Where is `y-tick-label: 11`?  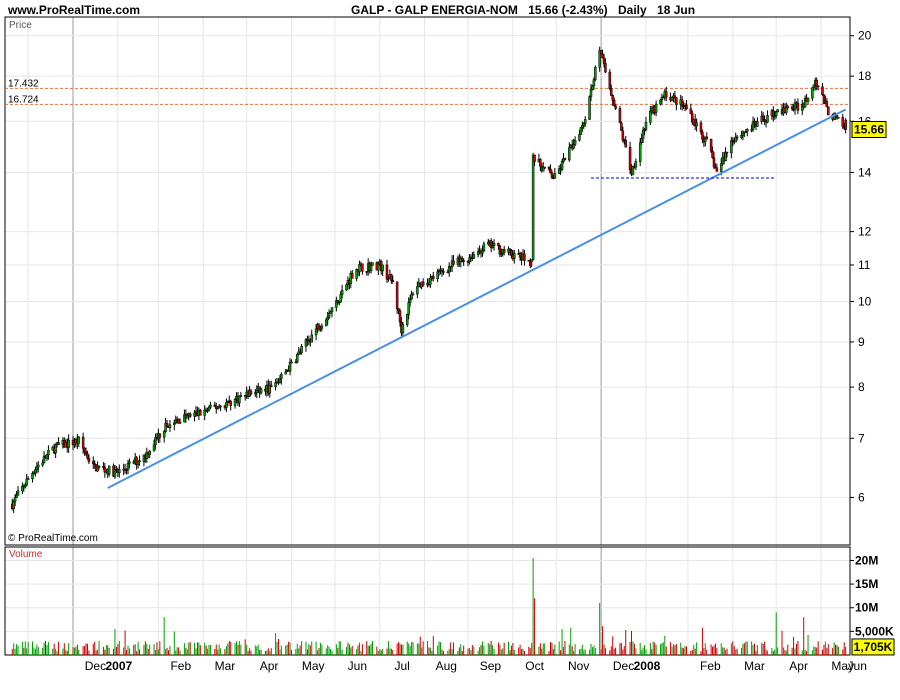 y-tick-label: 11 is located at coordinates (864, 265).